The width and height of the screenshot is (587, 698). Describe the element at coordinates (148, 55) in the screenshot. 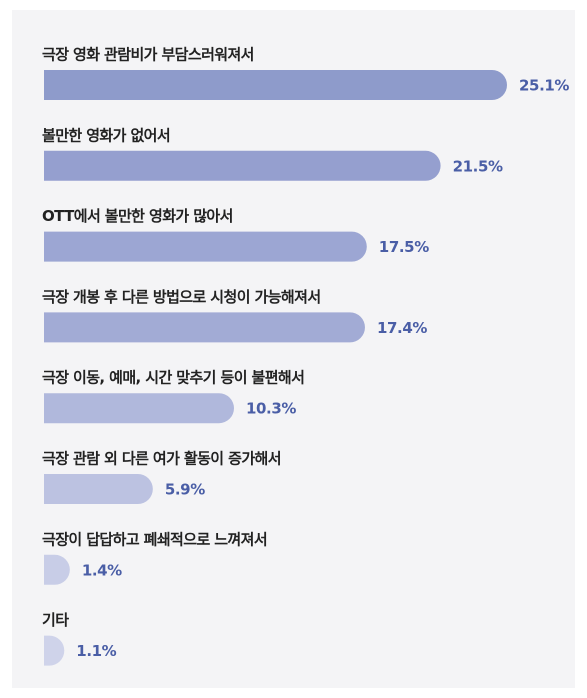

I see `category-label: 극장 영화 관람비가 부담스러워져서` at that location.